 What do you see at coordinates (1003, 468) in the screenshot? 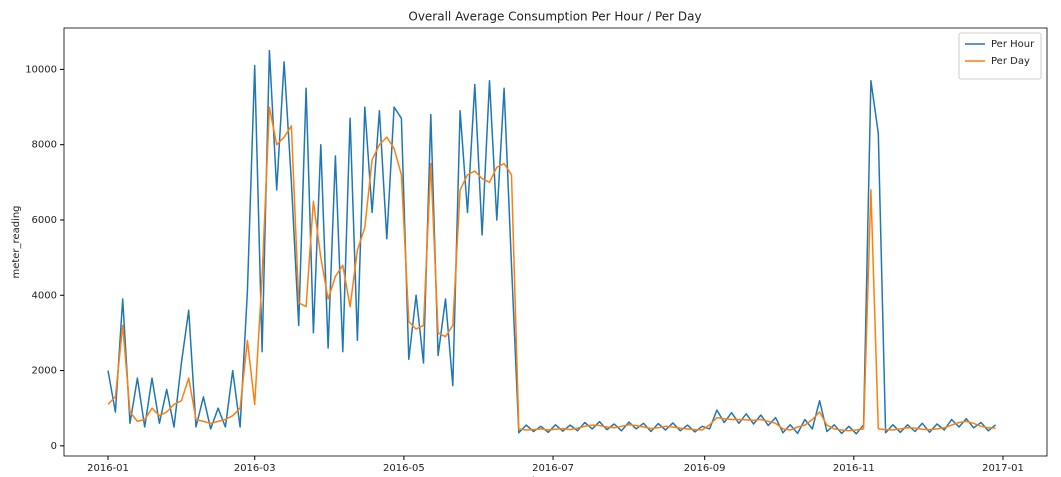
I see `x-tick-label: 2017-01` at bounding box center [1003, 468].